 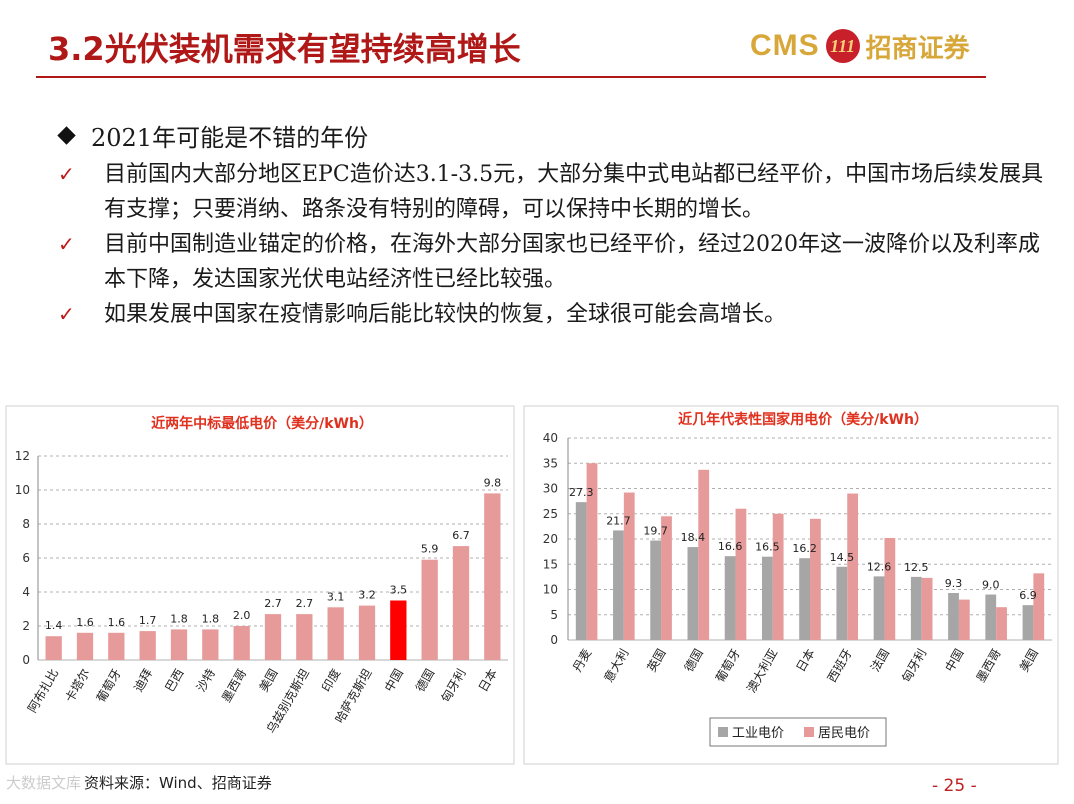 What do you see at coordinates (809, 732) in the screenshot?
I see `legend-swatch-residential` at bounding box center [809, 732].